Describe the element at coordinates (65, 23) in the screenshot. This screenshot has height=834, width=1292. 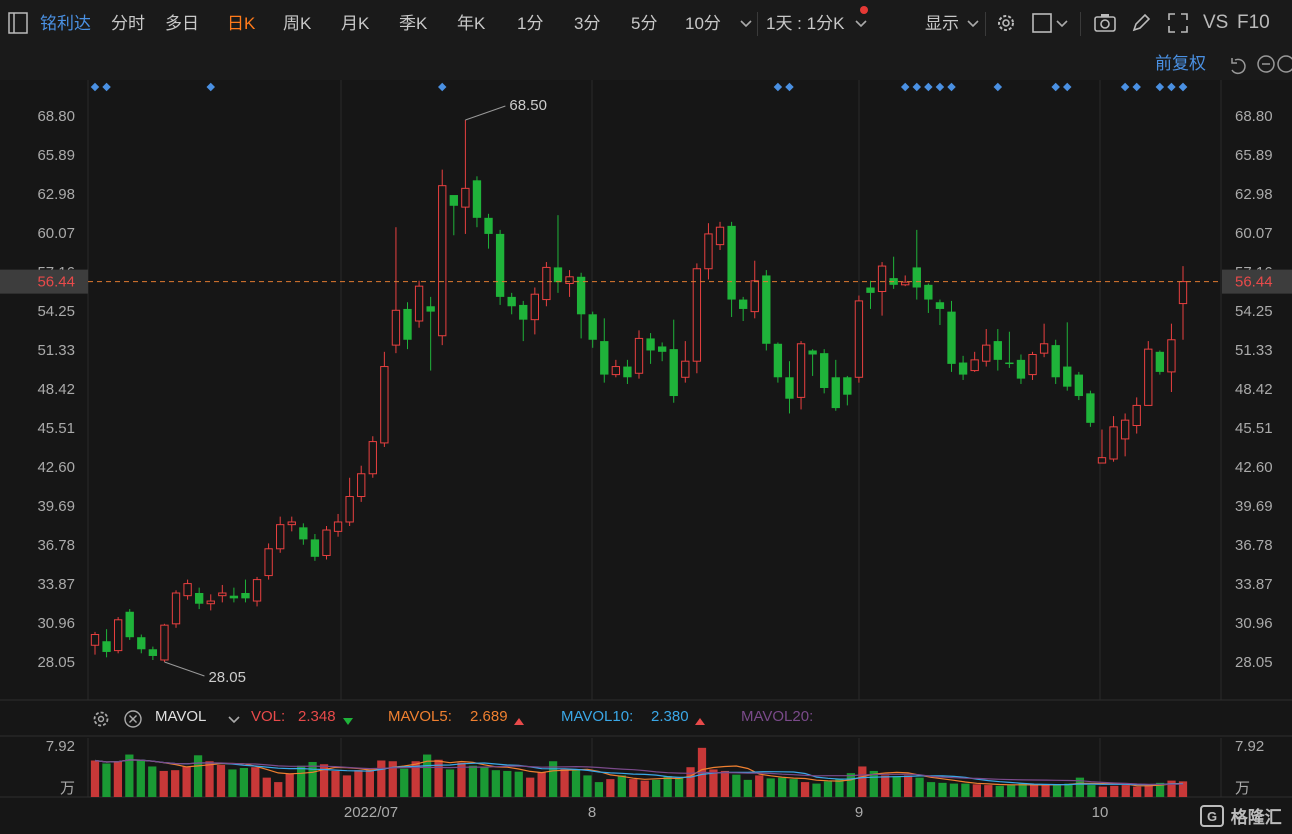
I see `stock-name: 铭利达` at that location.